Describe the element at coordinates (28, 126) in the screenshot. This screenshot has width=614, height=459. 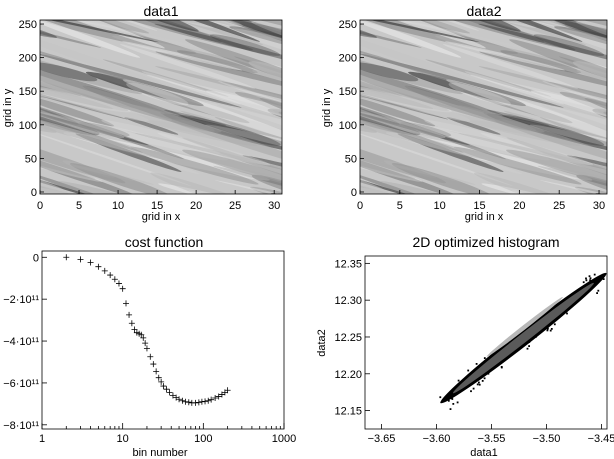
I see `p1-y-tick-label: 100` at that location.